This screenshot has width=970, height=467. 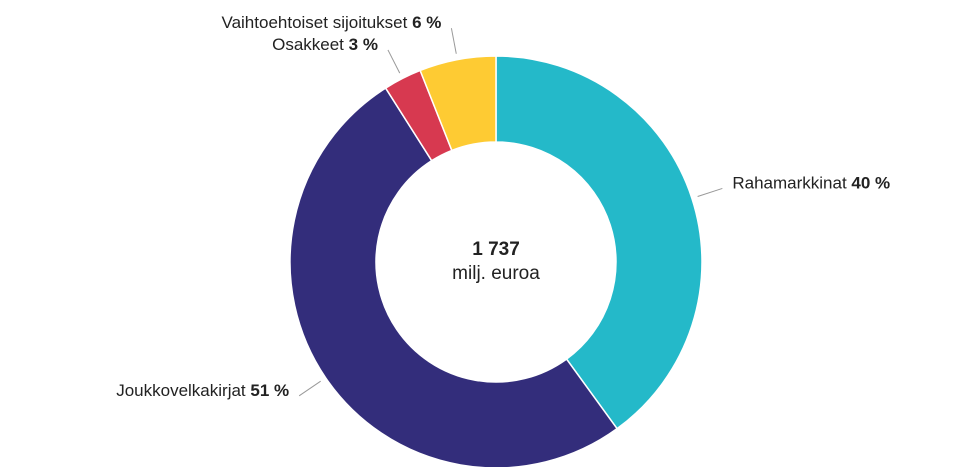 I want to click on segment-label: Osakkeet 3 %, so click(x=325, y=44).